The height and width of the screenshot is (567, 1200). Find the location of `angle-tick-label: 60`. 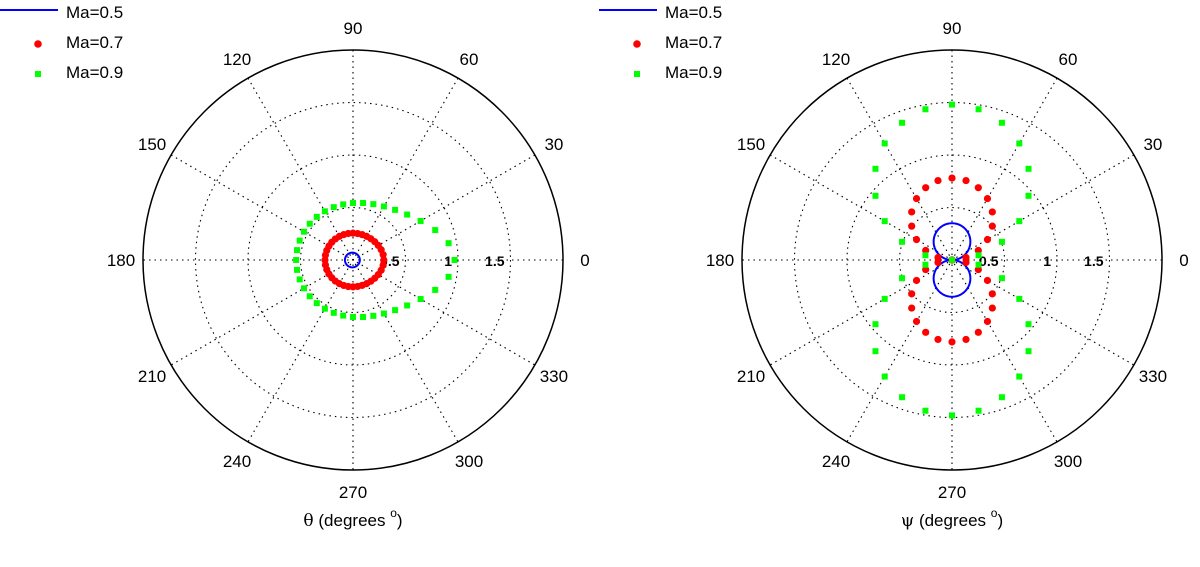

angle-tick-label: 60 is located at coordinates (1068, 59).